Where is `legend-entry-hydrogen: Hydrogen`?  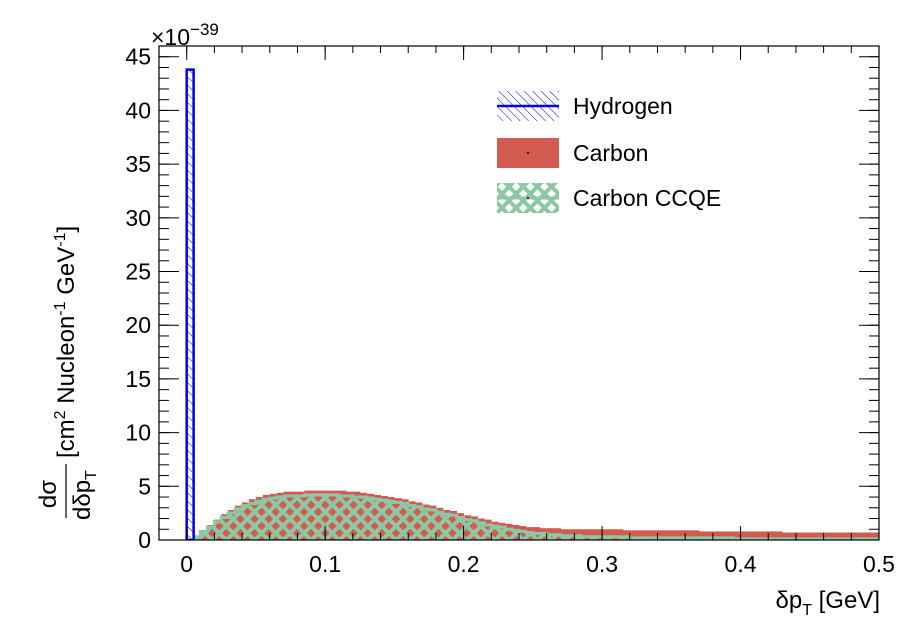 legend-entry-hydrogen: Hydrogen is located at coordinates (585, 106).